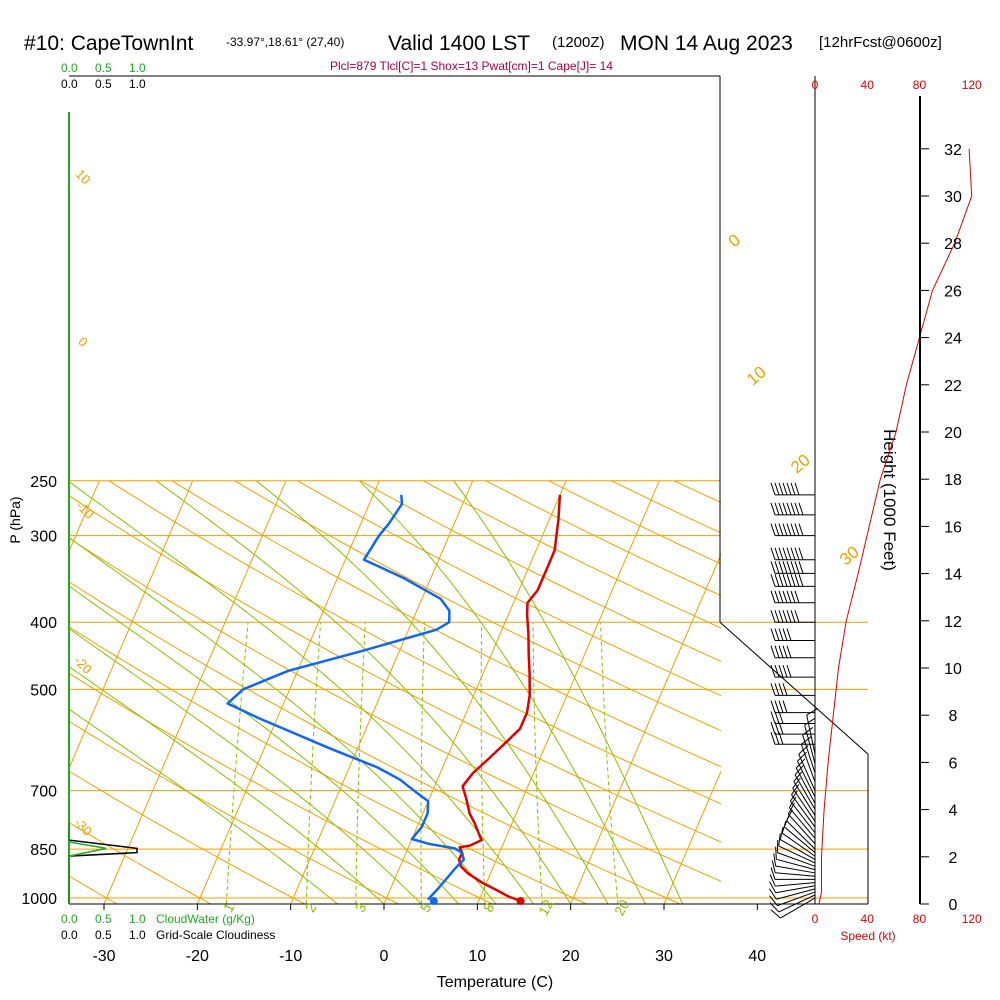 This screenshot has height=1000, width=1000. I want to click on cloudwater-line, so click(87, 863).